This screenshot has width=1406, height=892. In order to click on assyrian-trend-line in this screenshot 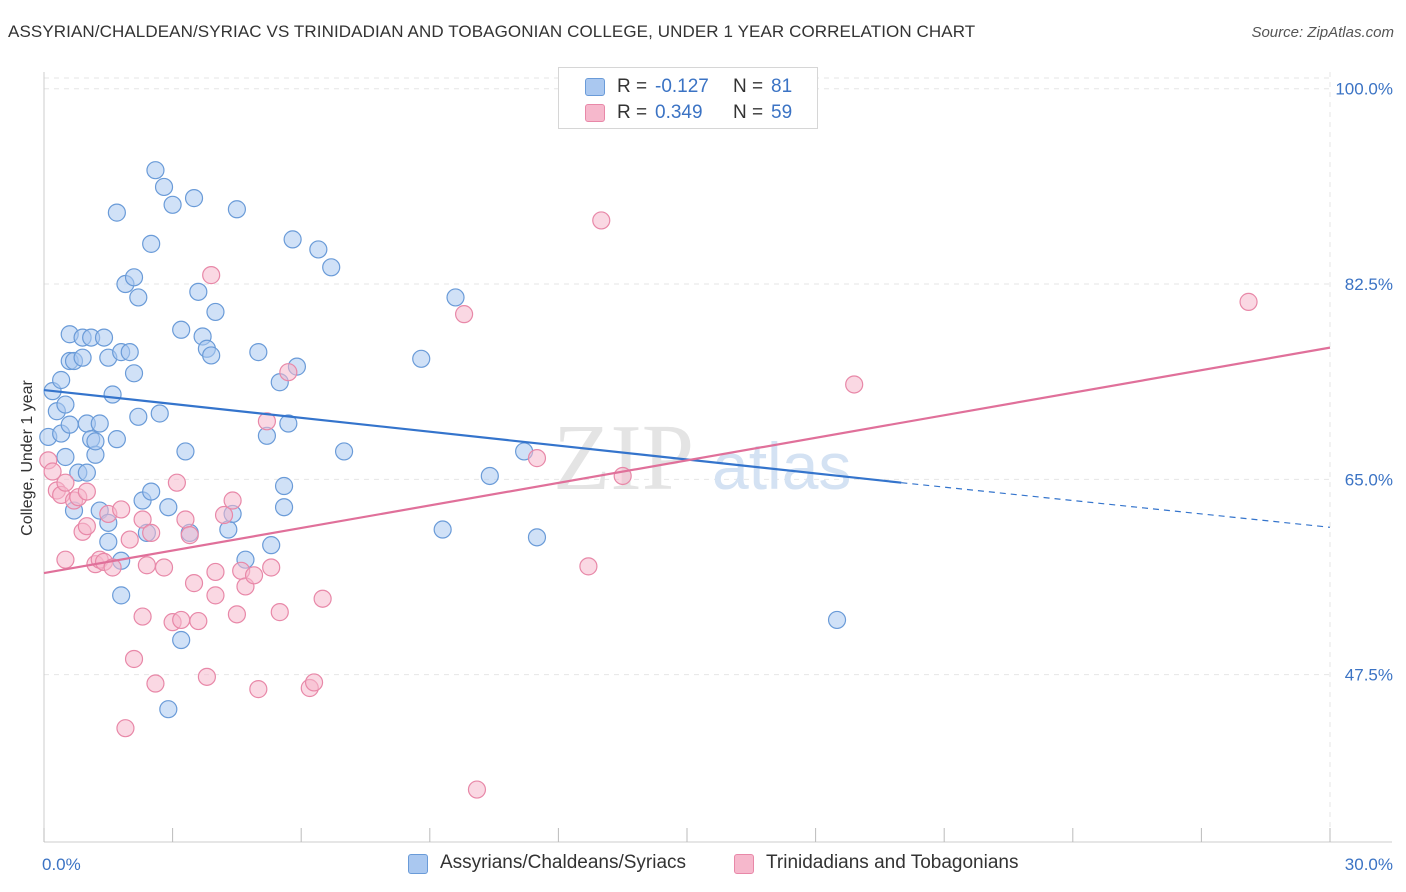, I will do `click(472, 436)`.